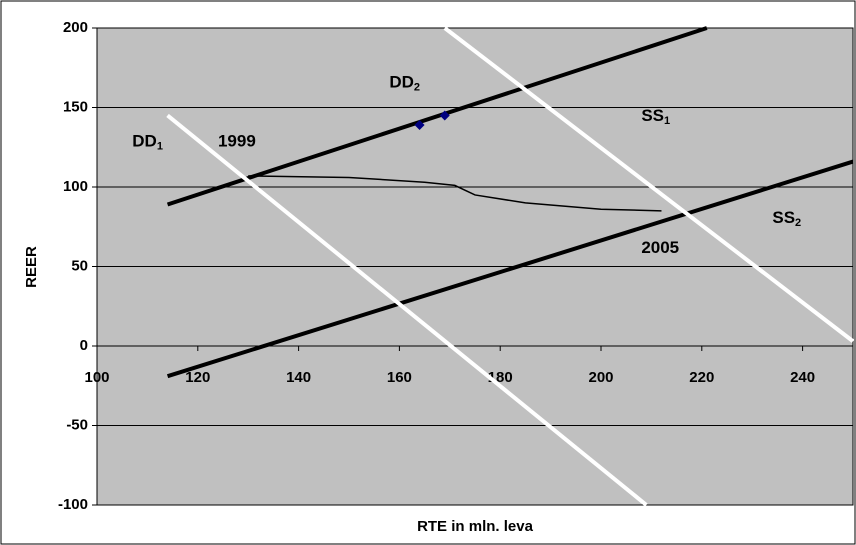 The height and width of the screenshot is (545, 856). What do you see at coordinates (475, 526) in the screenshot?
I see `x-axis-label: RTE in mln. leva` at bounding box center [475, 526].